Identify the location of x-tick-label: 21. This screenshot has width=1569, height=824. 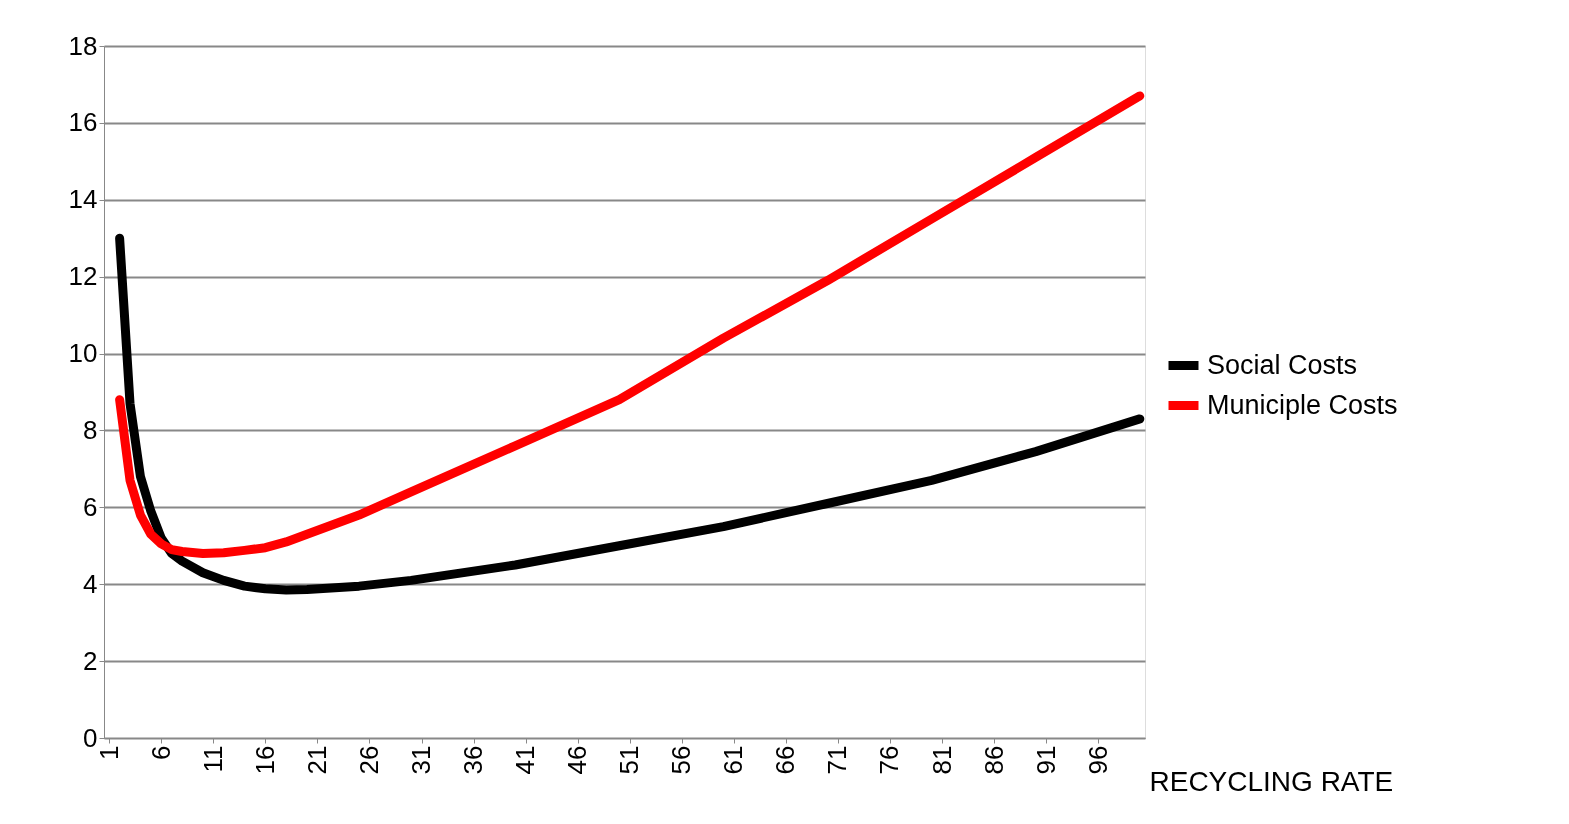
(316, 760).